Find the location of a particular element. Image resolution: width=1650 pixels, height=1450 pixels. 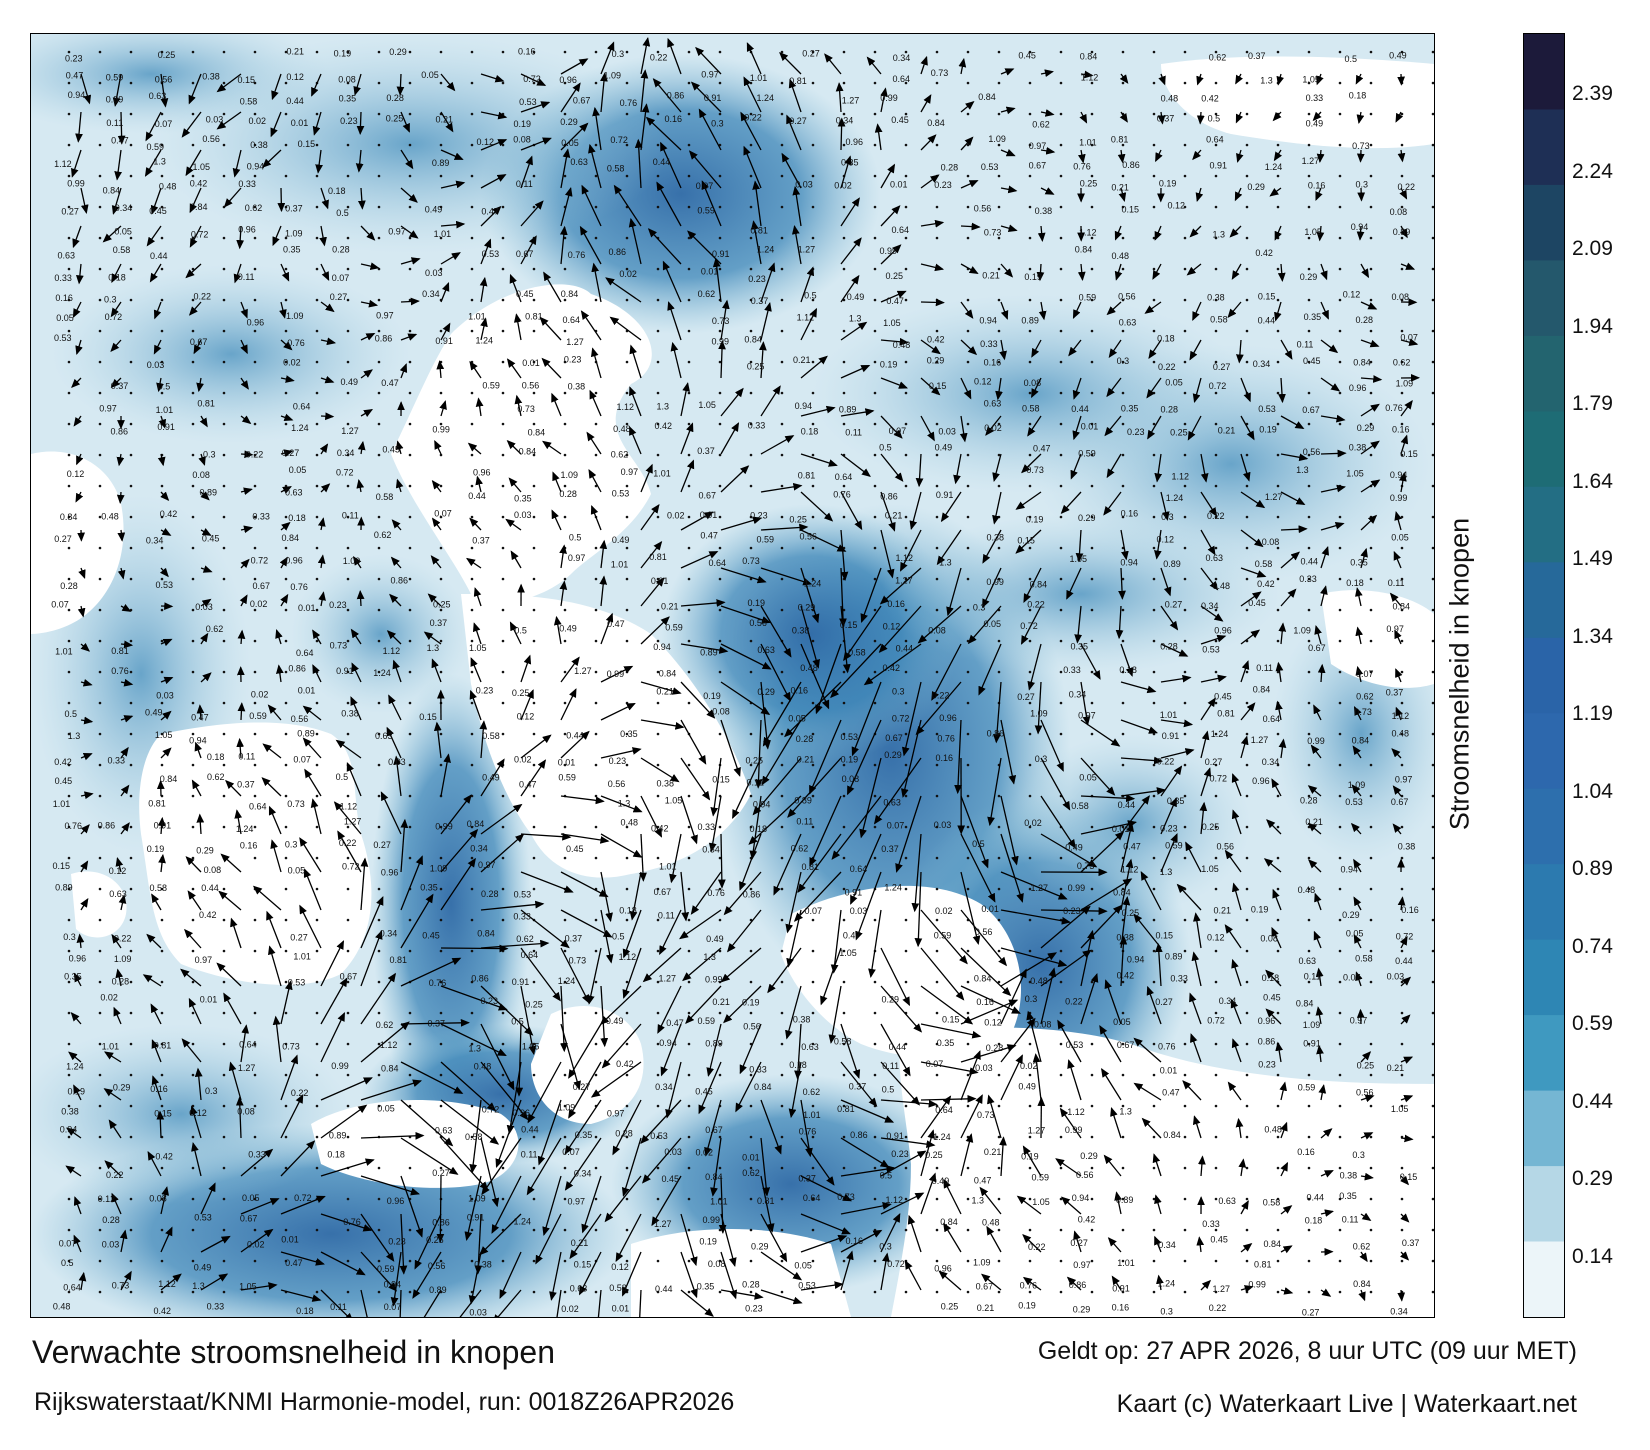

speed-value-label: 0.27 is located at coordinates (811, 53).